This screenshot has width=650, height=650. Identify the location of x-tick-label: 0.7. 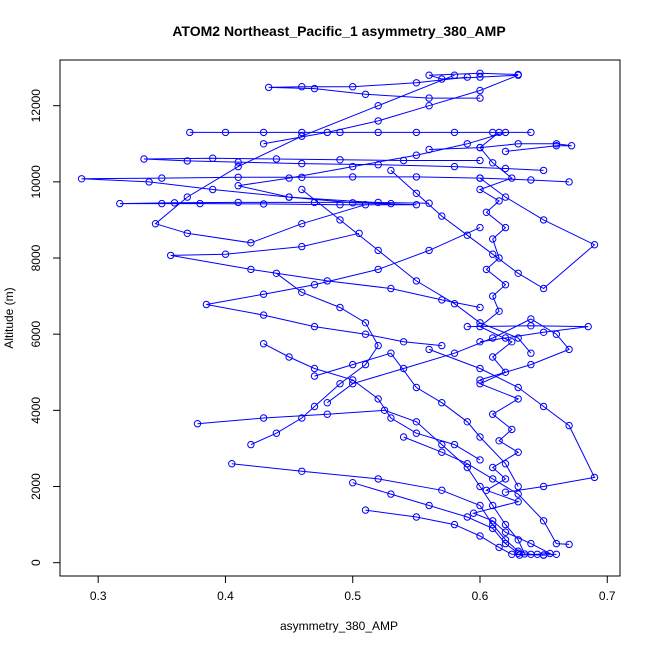
(607, 596).